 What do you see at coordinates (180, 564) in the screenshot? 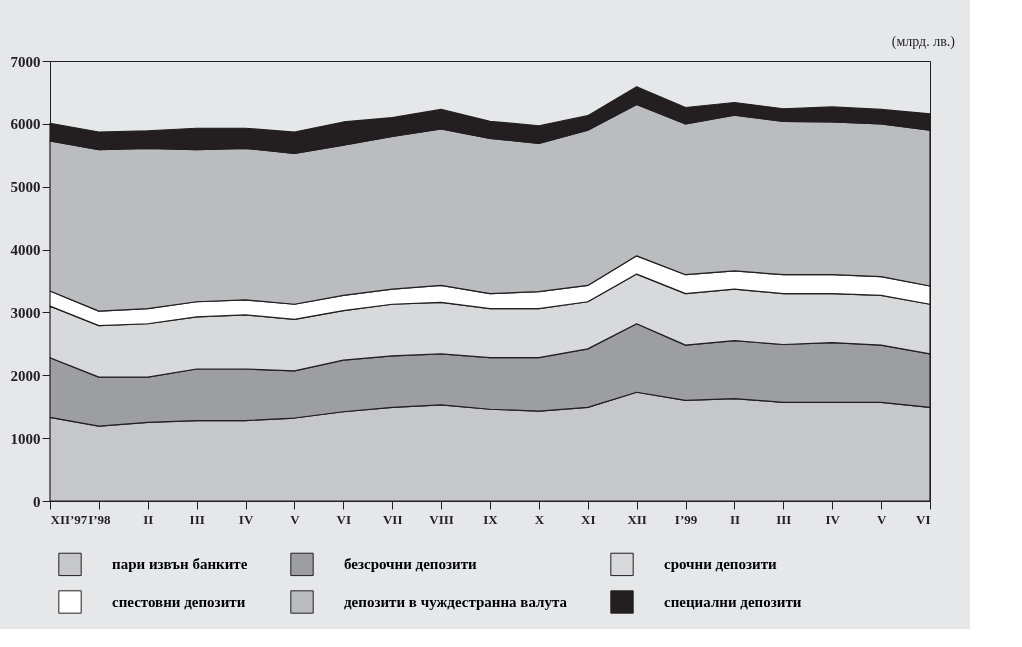
I see `legend-label: пари извън банките` at bounding box center [180, 564].